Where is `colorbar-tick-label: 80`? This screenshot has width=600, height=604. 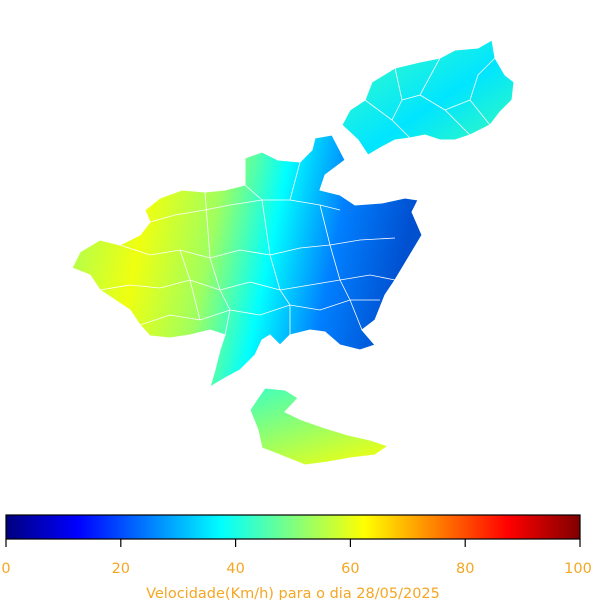
colorbar-tick-label: 80 is located at coordinates (465, 569).